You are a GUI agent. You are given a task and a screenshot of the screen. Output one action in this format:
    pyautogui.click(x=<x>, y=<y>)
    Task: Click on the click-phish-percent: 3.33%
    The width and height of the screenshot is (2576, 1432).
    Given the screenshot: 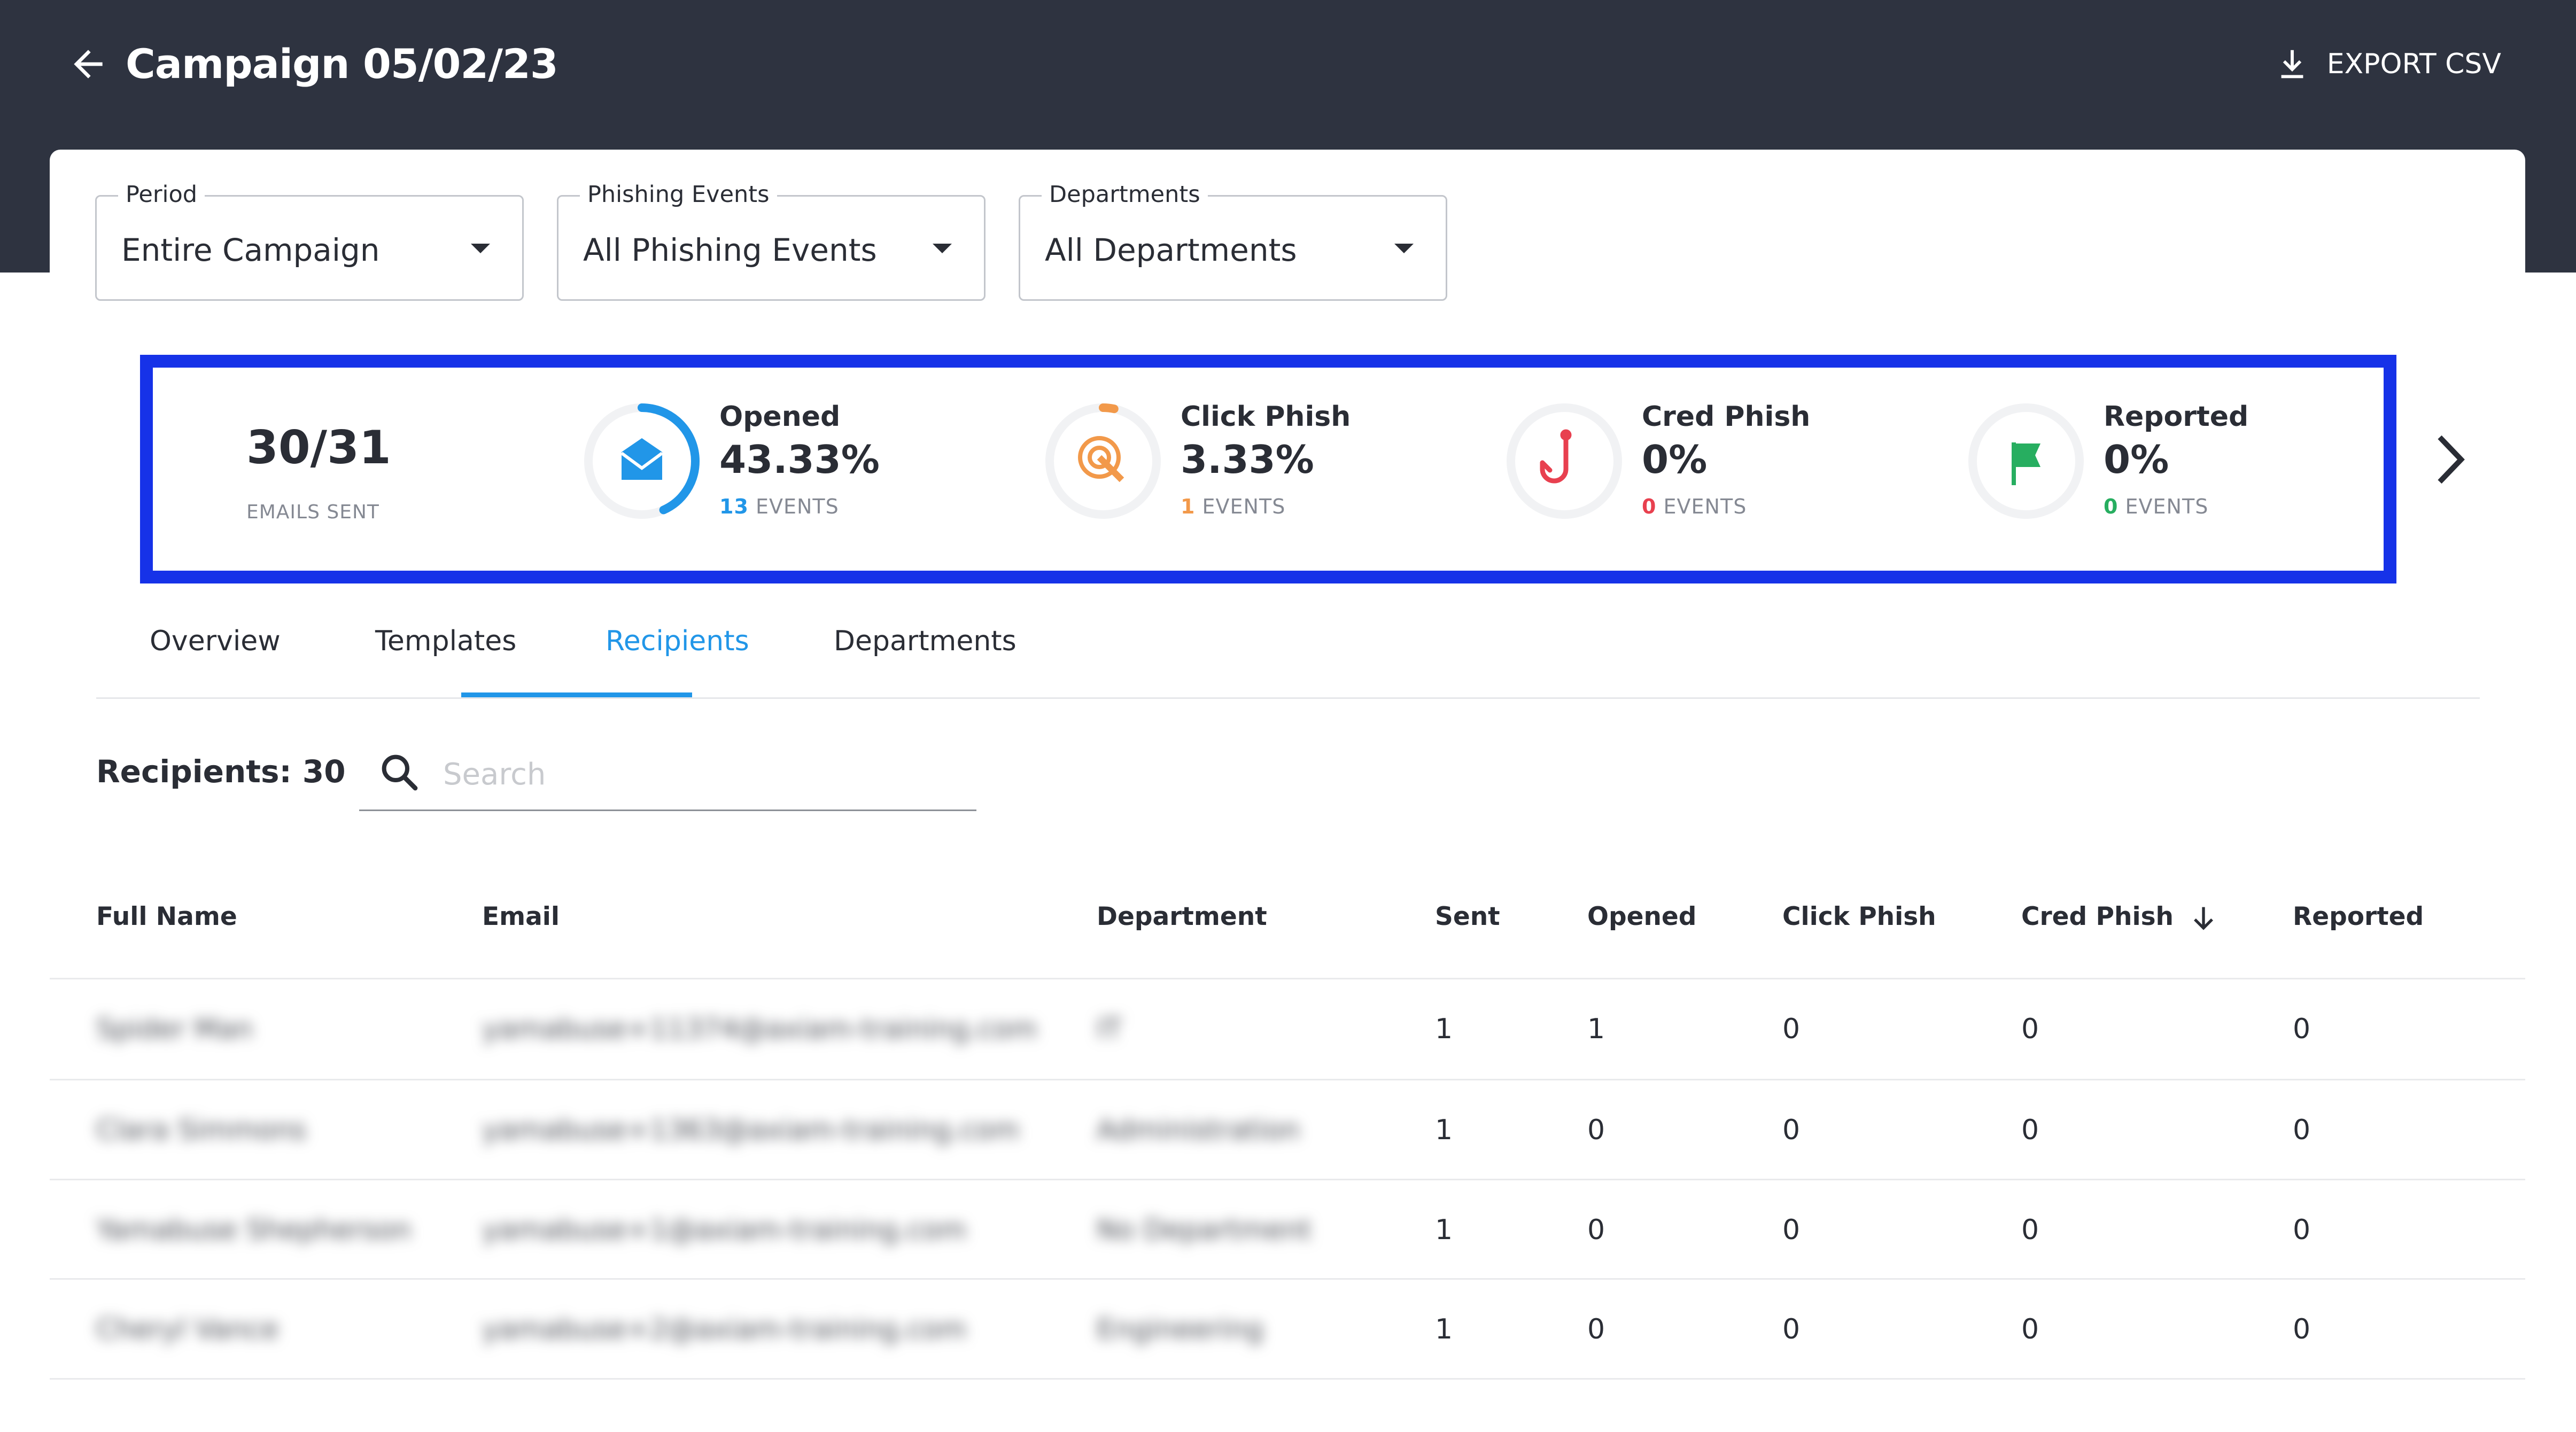 What is the action you would take?
    pyautogui.click(x=1247, y=459)
    